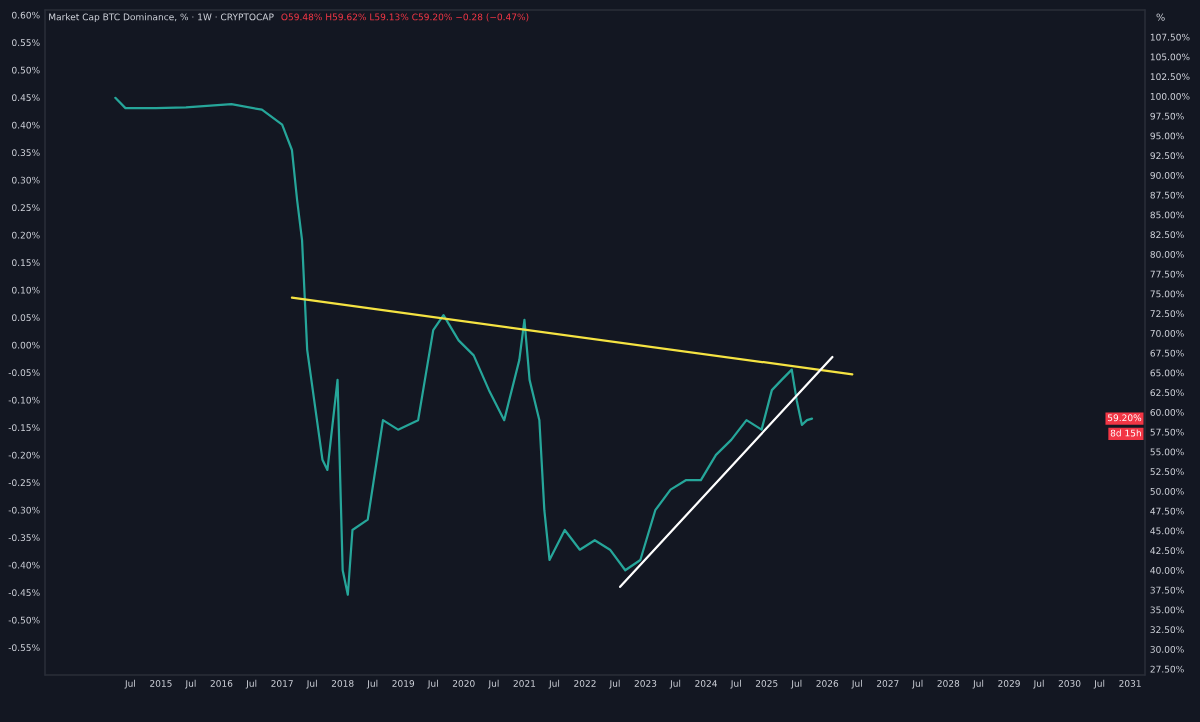 The width and height of the screenshot is (1200, 722). Describe the element at coordinates (24, 593) in the screenshot. I see `y-tick-label: -0.45%` at that location.